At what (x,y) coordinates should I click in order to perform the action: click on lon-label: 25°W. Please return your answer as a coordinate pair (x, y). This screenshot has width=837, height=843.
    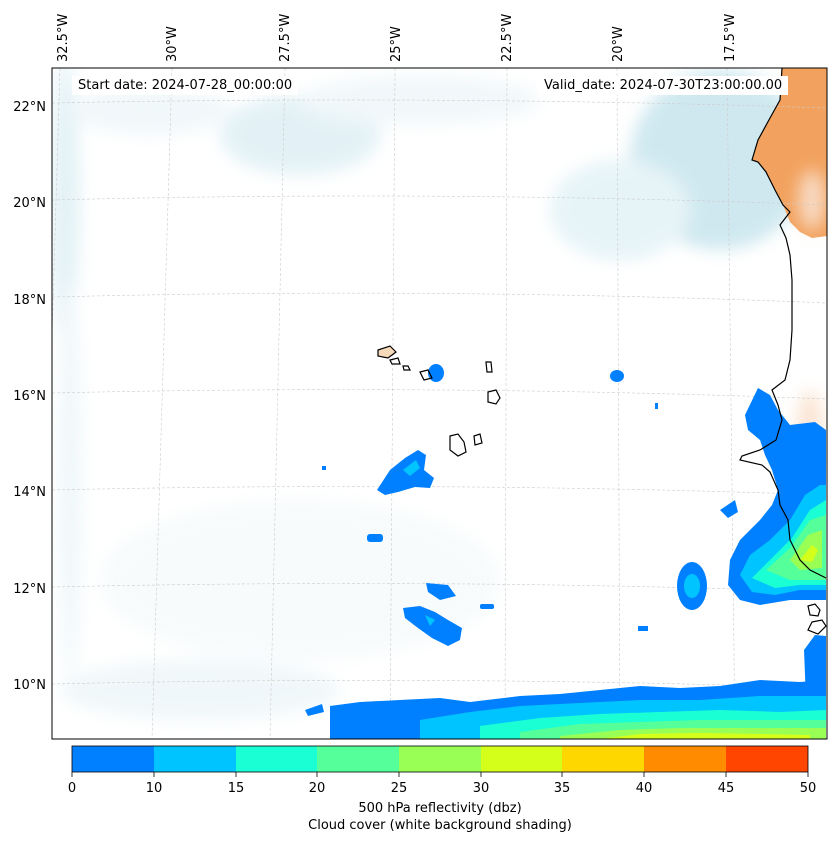
    Looking at the image, I should click on (396, 44).